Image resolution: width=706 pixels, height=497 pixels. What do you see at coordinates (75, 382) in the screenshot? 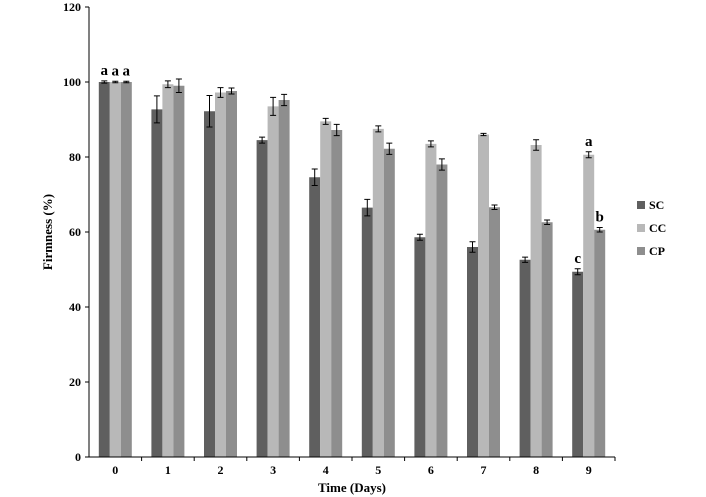
I see `y-tick-label: 20` at bounding box center [75, 382].